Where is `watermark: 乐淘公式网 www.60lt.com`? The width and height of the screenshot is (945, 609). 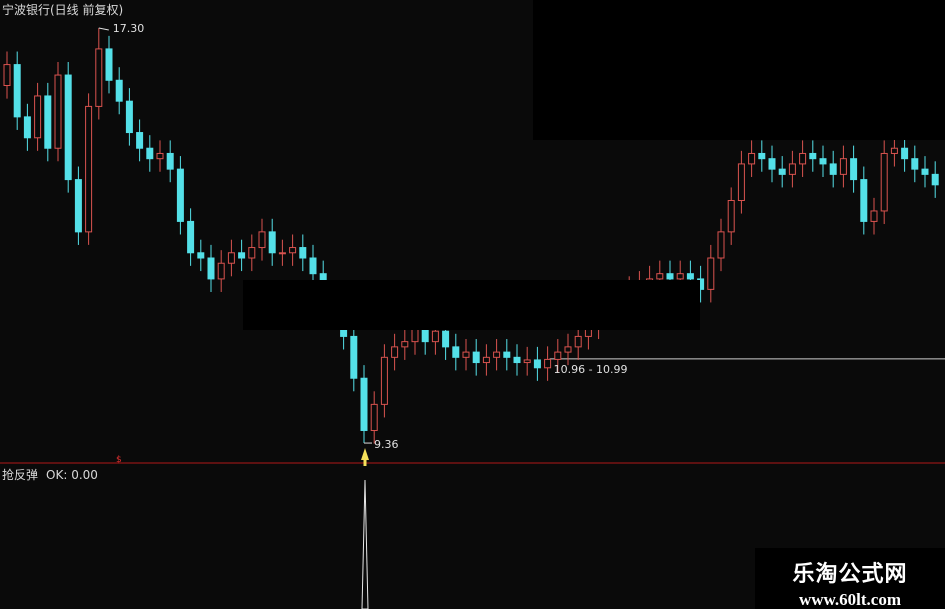
watermark: 乐淘公式网 www.60lt.com is located at coordinates (850, 578).